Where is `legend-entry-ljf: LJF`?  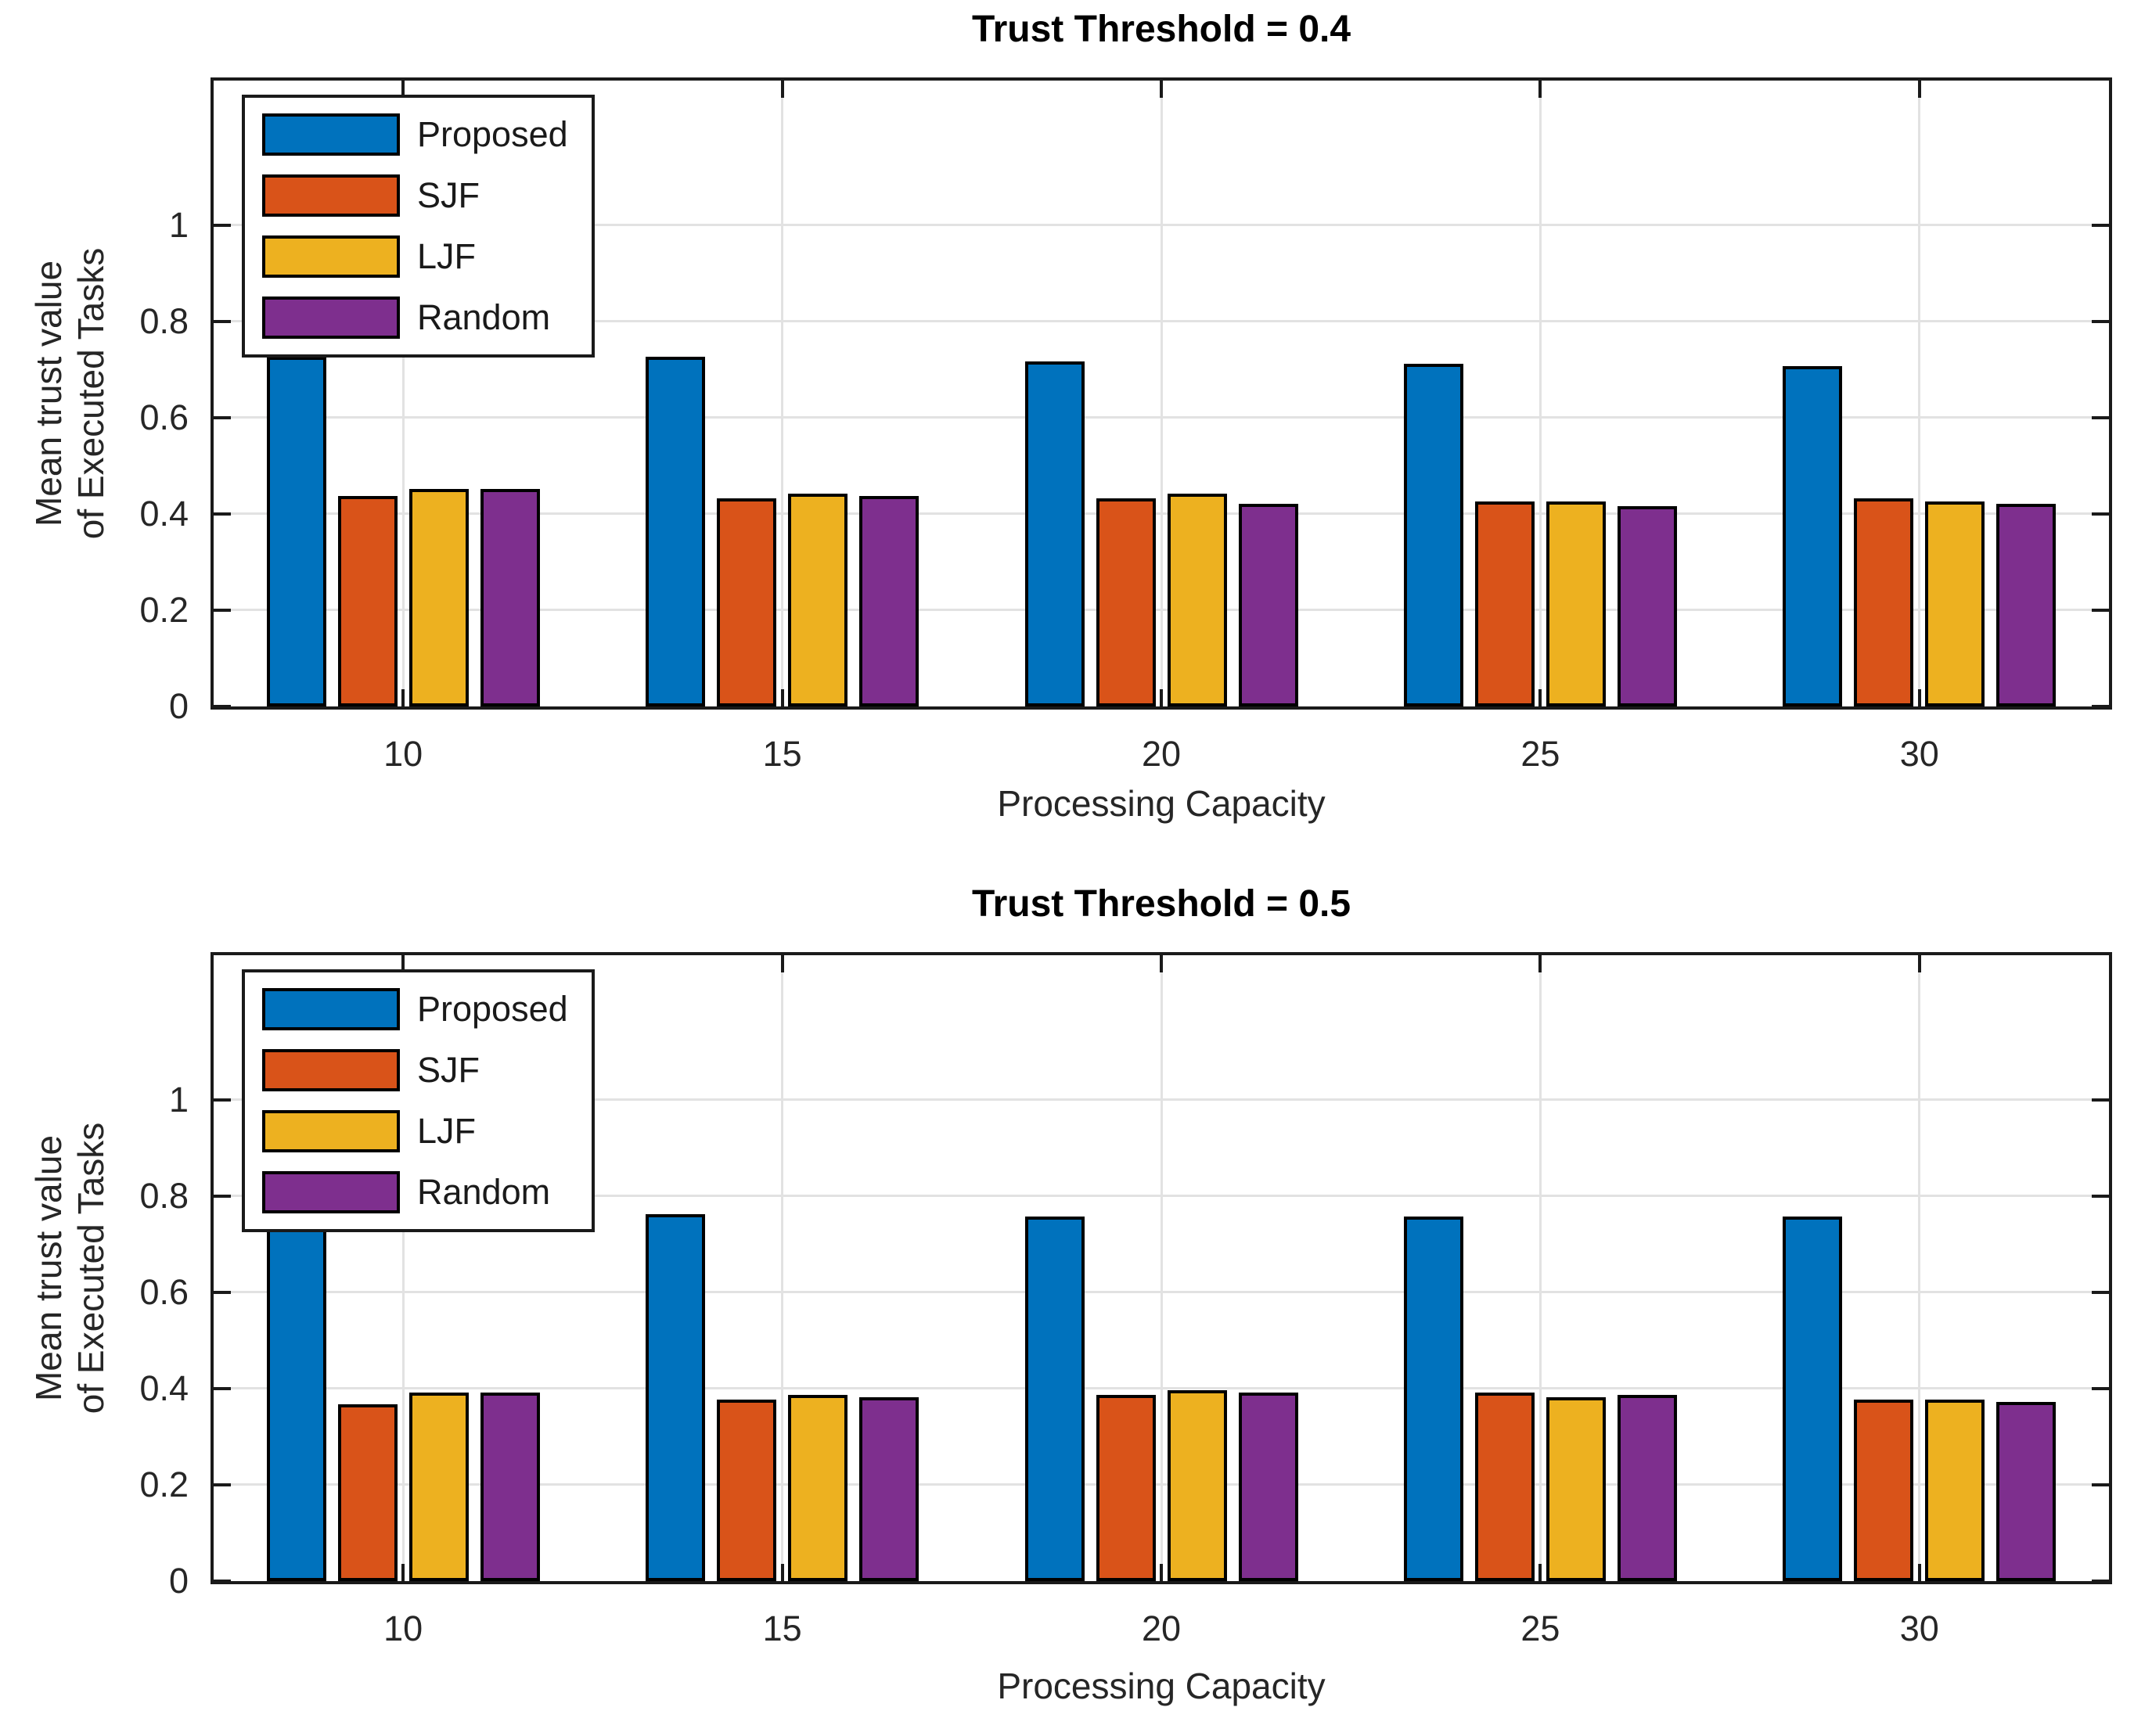
legend-entry-ljf: LJF is located at coordinates (415, 1131).